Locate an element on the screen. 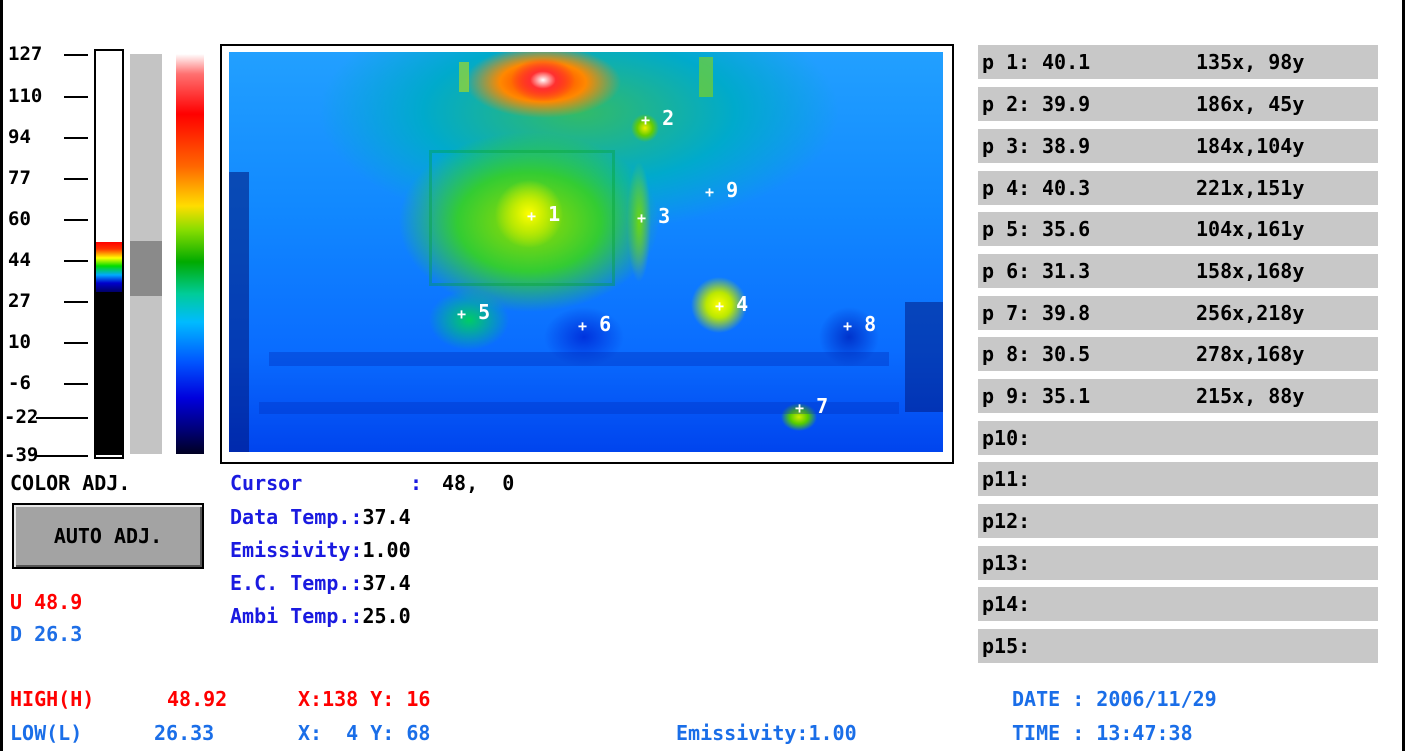  point-row: p 7: 39.8 256x,218y is located at coordinates (1178, 313).